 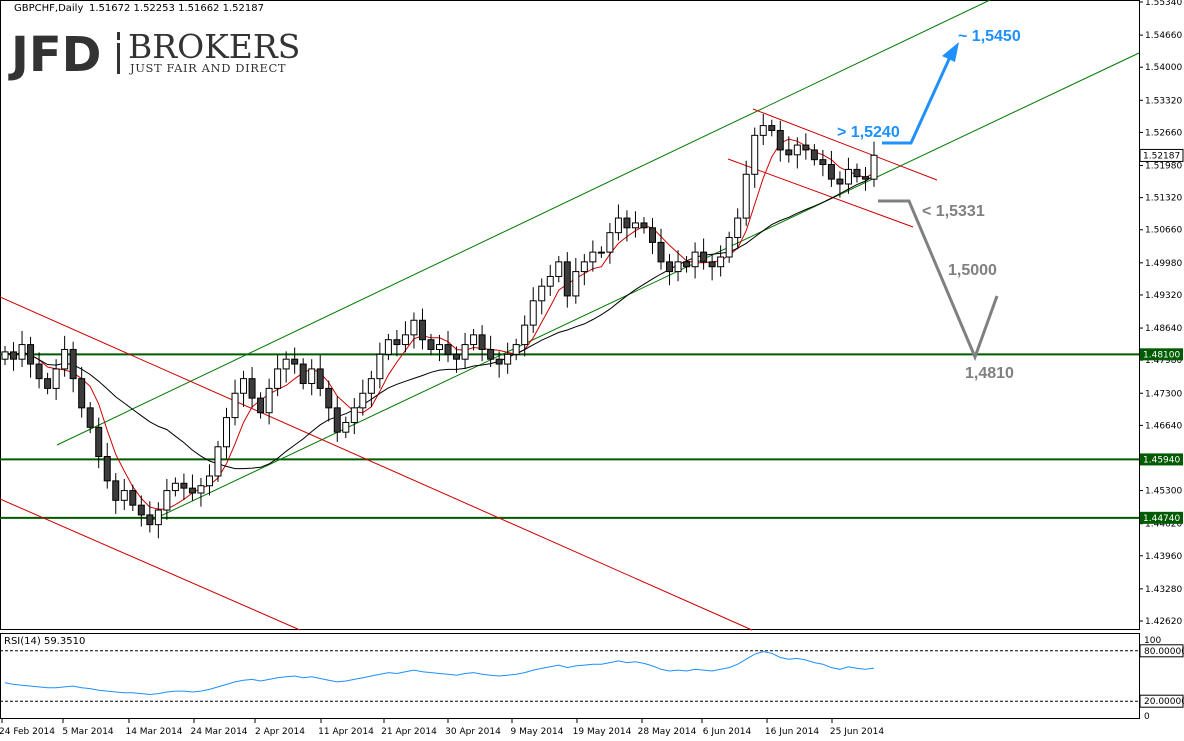 What do you see at coordinates (868, 132) in the screenshot?
I see `annotation-target-1: > 1,5240` at bounding box center [868, 132].